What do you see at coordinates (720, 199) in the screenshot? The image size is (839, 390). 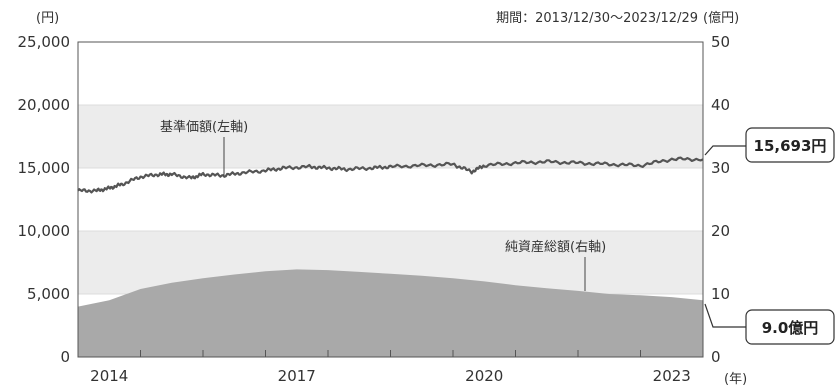 I see `right-axis-ticks: 50 40 30 20 10 0` at bounding box center [720, 199].